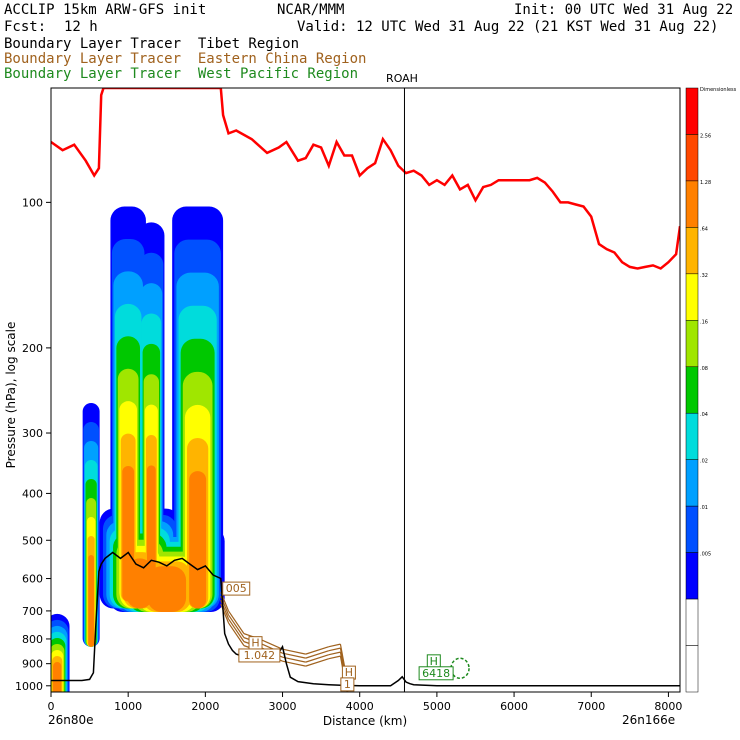  What do you see at coordinates (32, 540) in the screenshot?
I see `y-tick-label-4: 500` at bounding box center [32, 540].